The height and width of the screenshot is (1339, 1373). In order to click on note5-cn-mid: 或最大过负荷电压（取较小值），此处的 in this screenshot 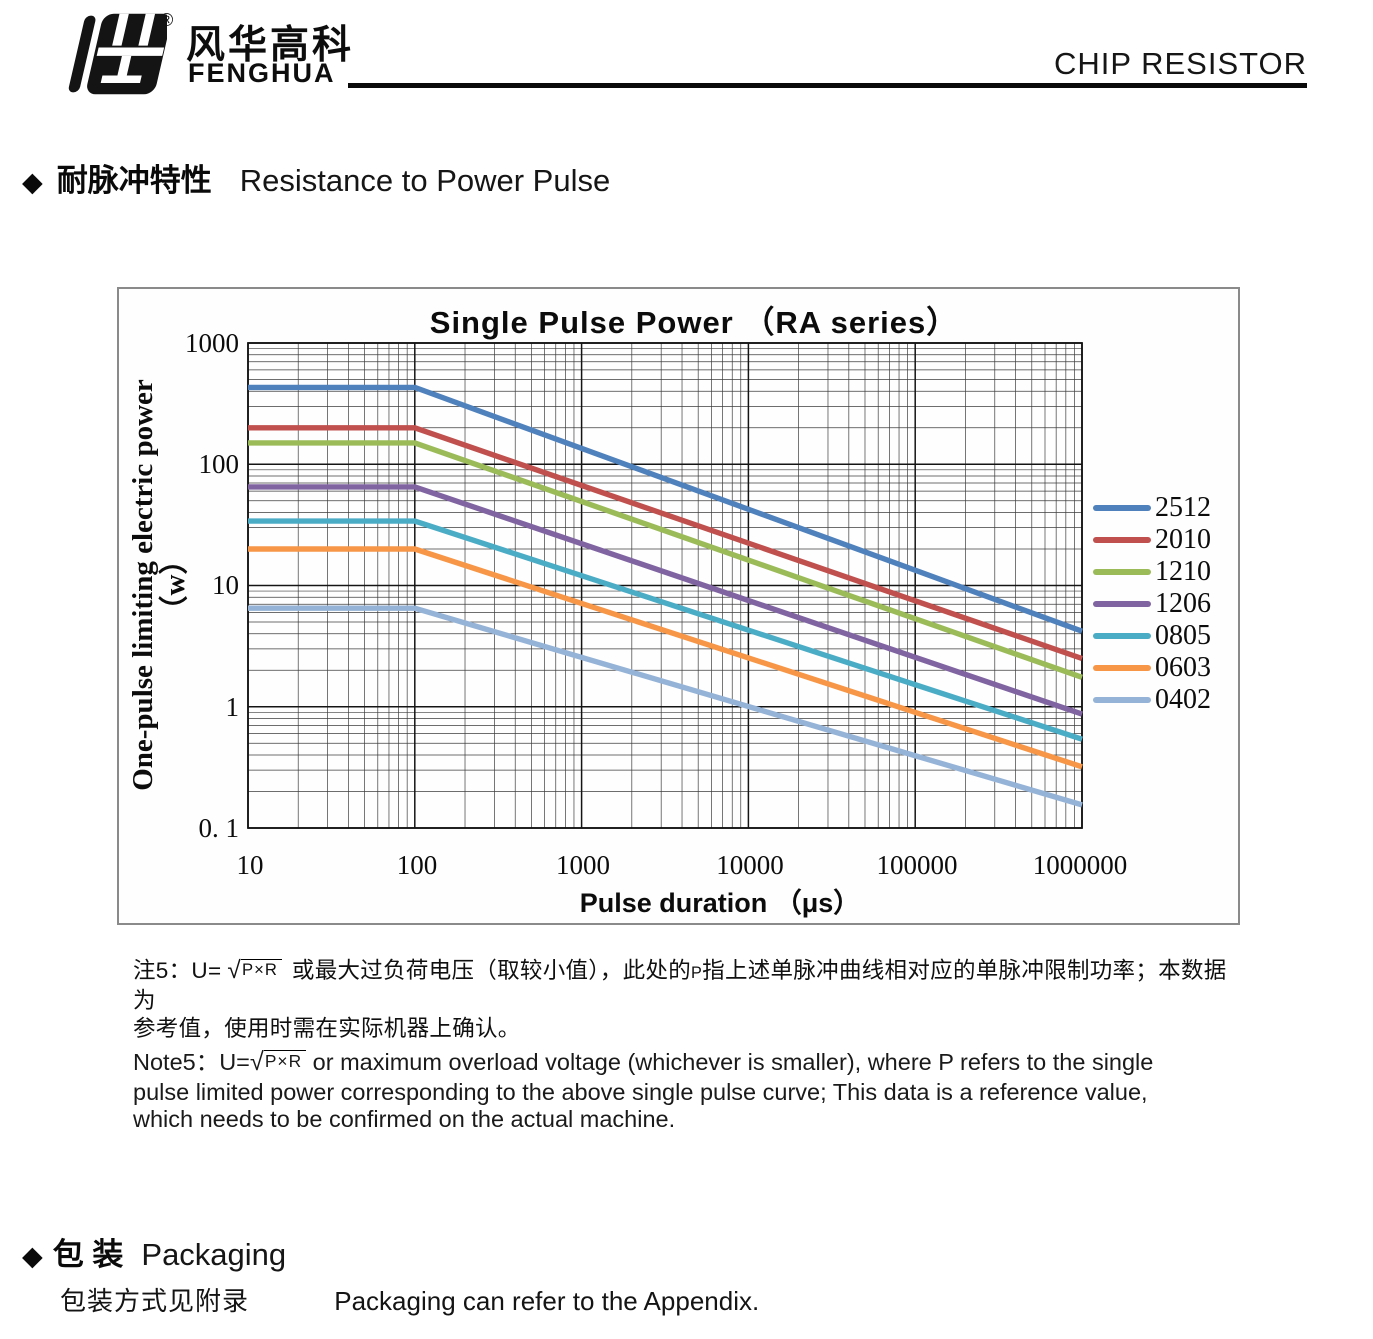, I will do `click(491, 970)`.